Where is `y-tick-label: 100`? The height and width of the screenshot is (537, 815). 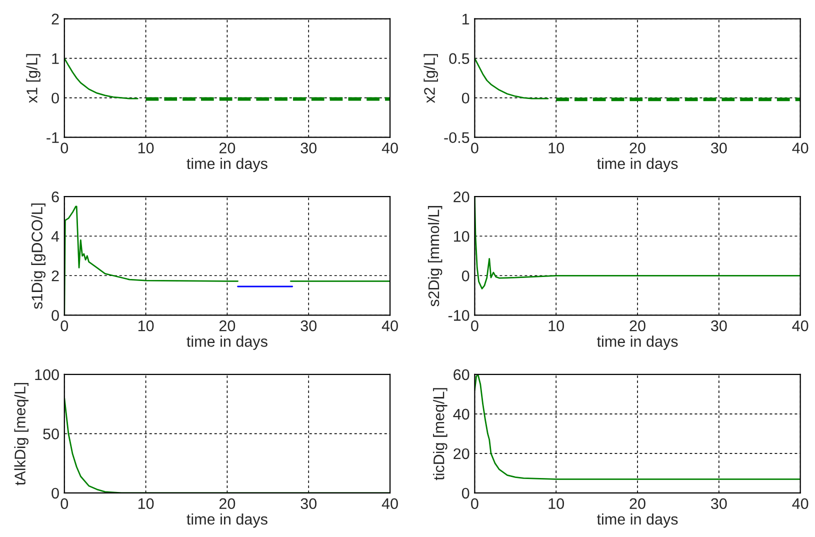 y-tick-label: 100 is located at coordinates (47, 374).